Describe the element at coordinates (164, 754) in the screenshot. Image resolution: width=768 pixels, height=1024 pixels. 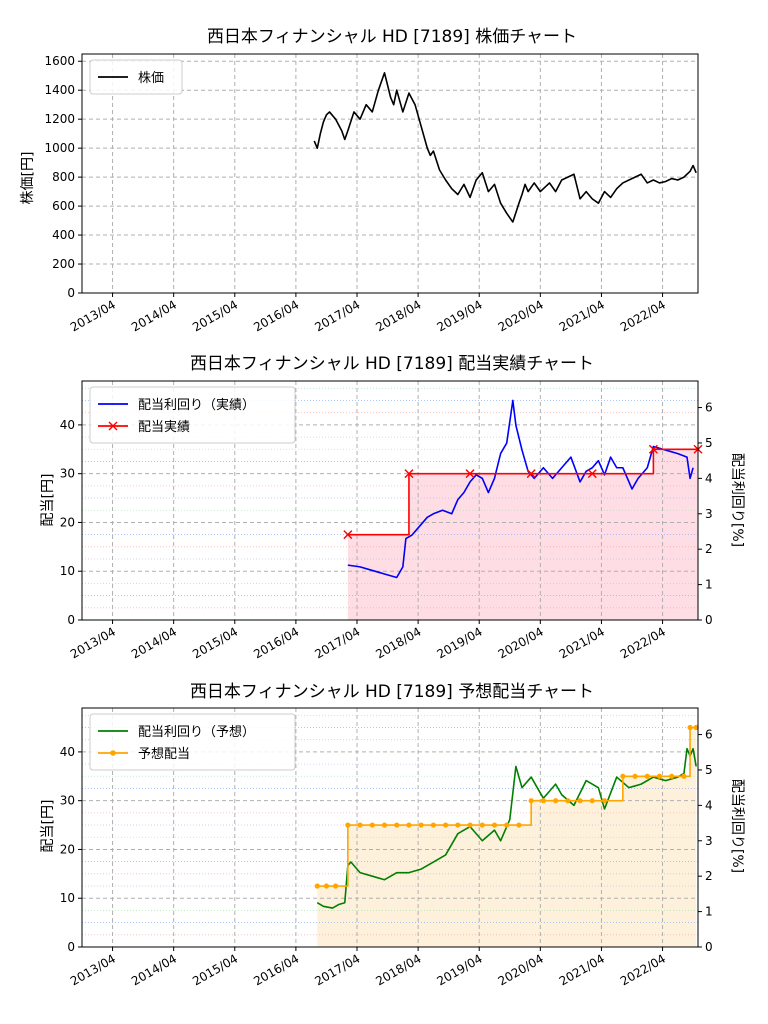
I see `legend-label: 予想配当` at that location.